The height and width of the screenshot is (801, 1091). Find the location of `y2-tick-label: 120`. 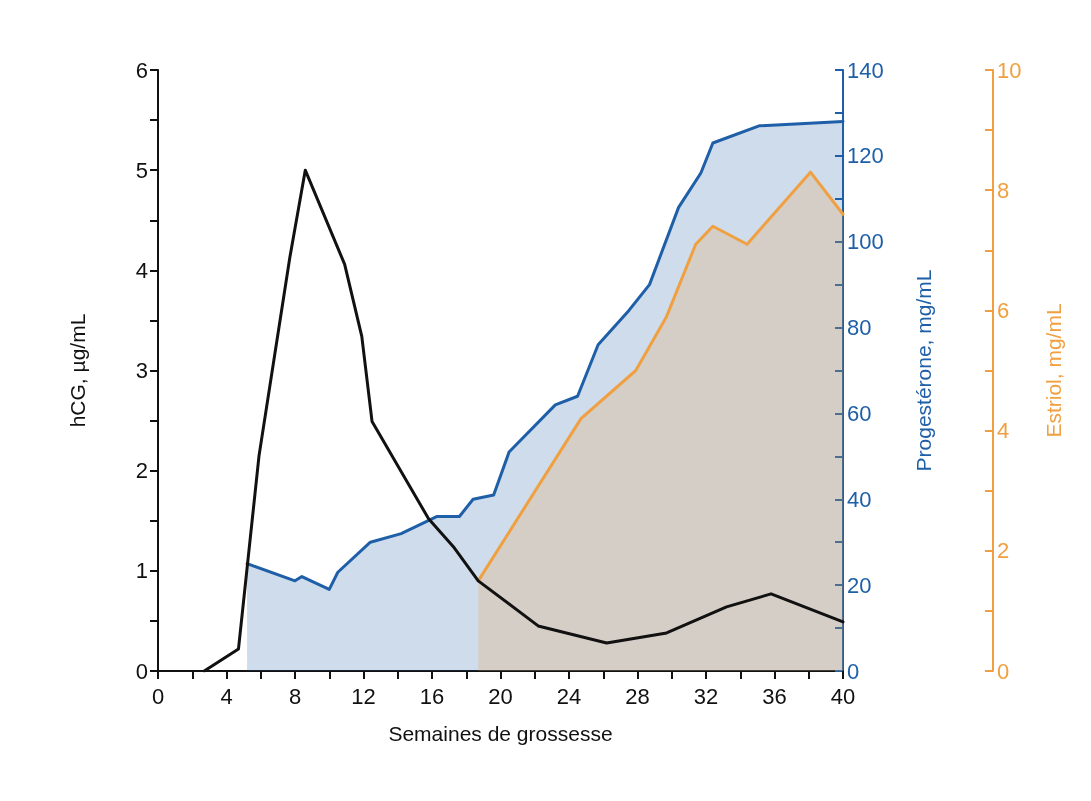

y2-tick-label: 120 is located at coordinates (865, 156).